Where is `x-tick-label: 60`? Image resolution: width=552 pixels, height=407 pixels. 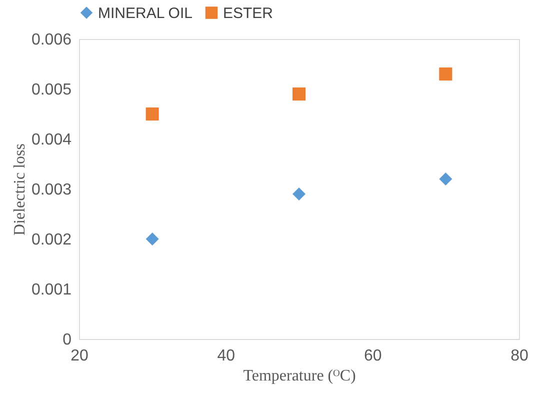
x-tick-label: 60 is located at coordinates (373, 356).